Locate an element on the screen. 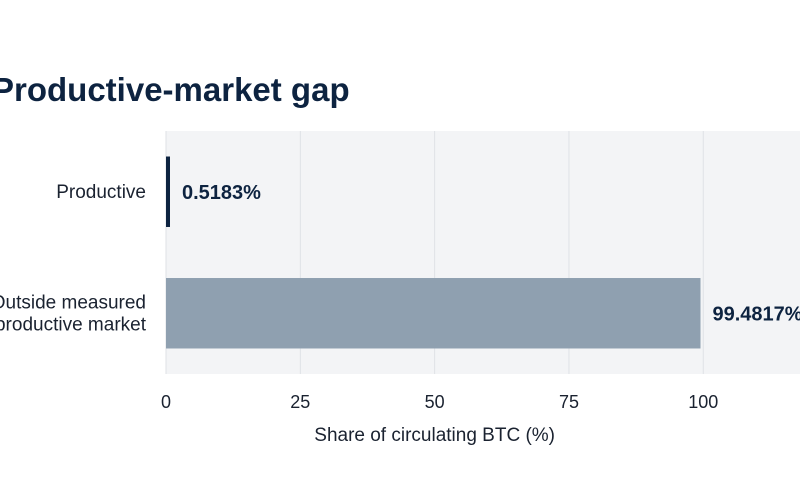 This screenshot has height=500, width=800. x-axis: 0 25 50 75 100 is located at coordinates (439, 402).